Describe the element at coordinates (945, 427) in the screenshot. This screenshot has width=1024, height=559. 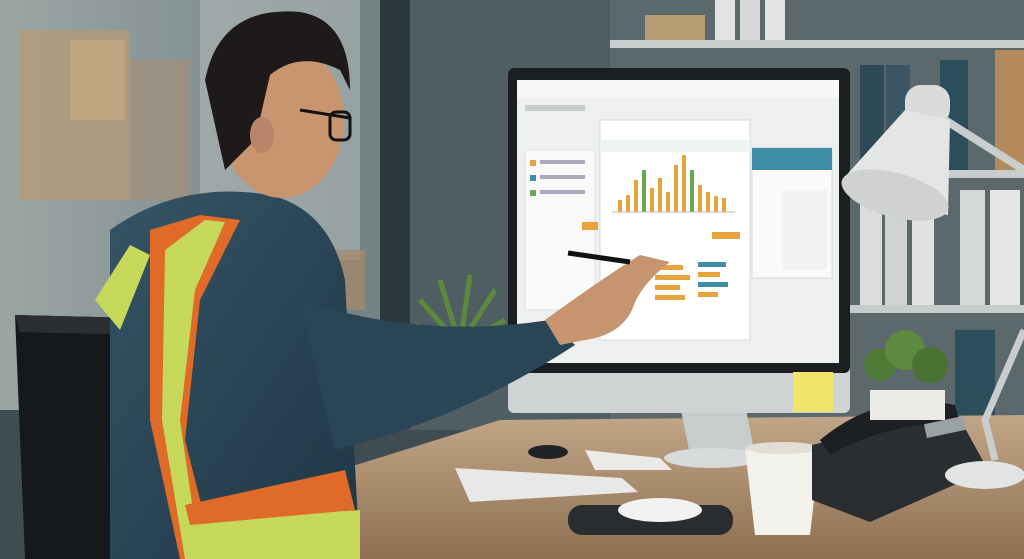
I see `telephone-part` at that location.